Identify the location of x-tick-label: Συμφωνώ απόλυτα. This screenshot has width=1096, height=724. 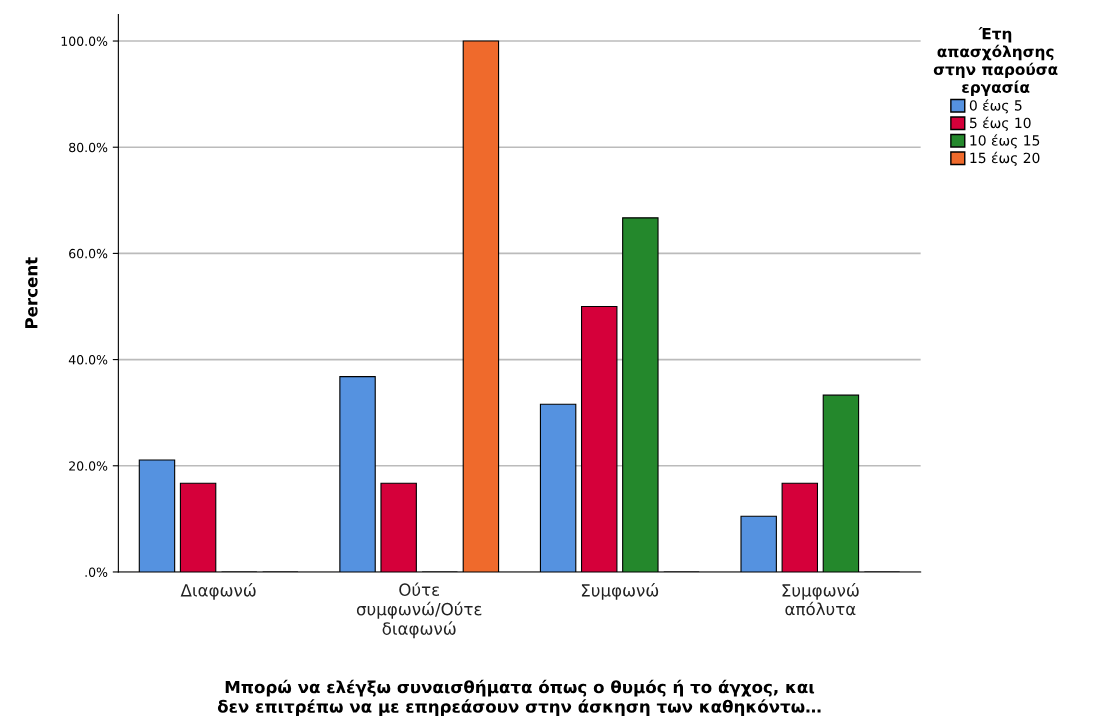
(820, 599).